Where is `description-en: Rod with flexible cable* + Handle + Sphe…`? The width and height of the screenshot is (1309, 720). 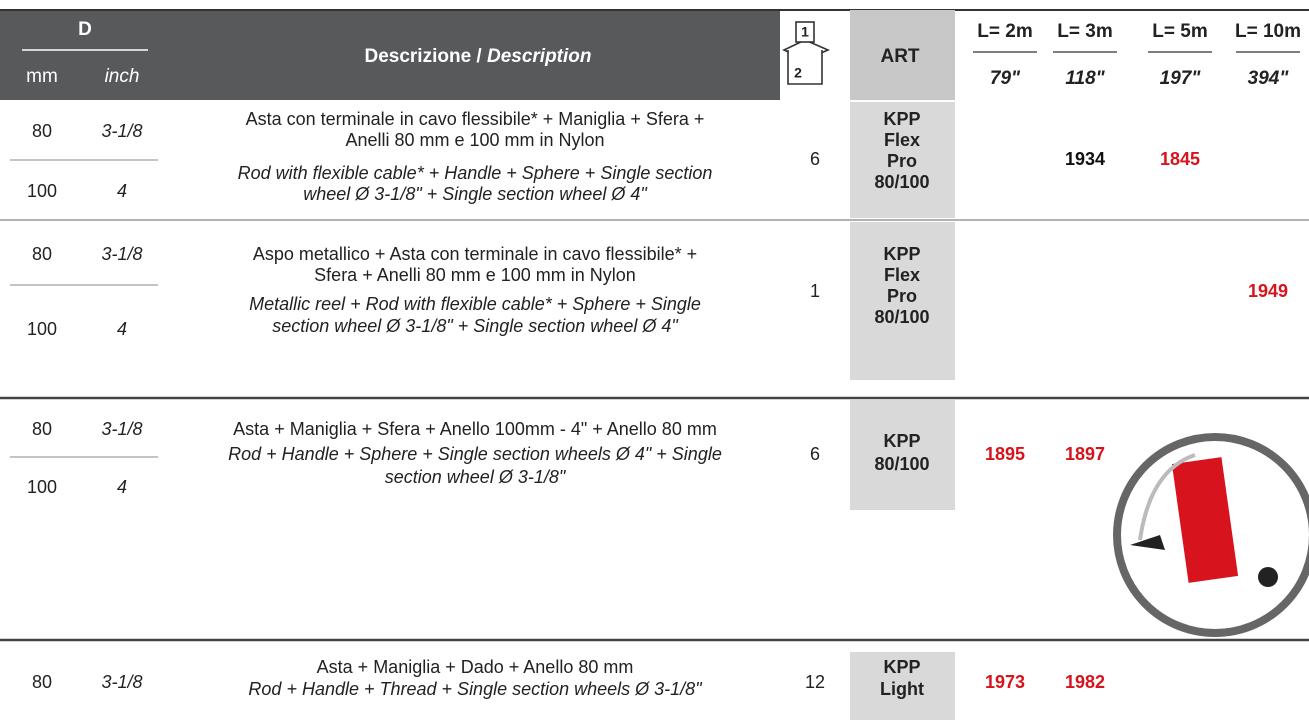 description-en: Rod with flexible cable* + Handle + Sphe… is located at coordinates (475, 173).